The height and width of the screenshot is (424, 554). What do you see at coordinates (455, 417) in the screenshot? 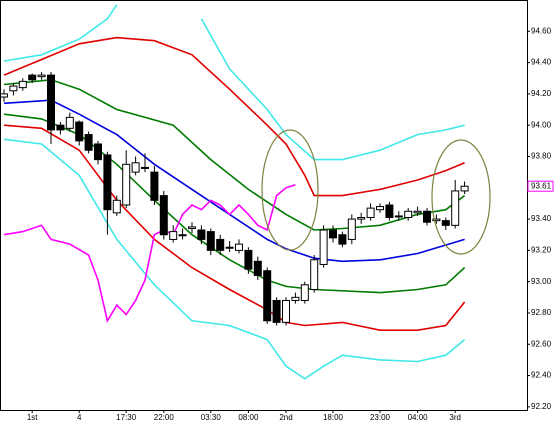
I see `x-tick-label: 3rd` at bounding box center [455, 417].